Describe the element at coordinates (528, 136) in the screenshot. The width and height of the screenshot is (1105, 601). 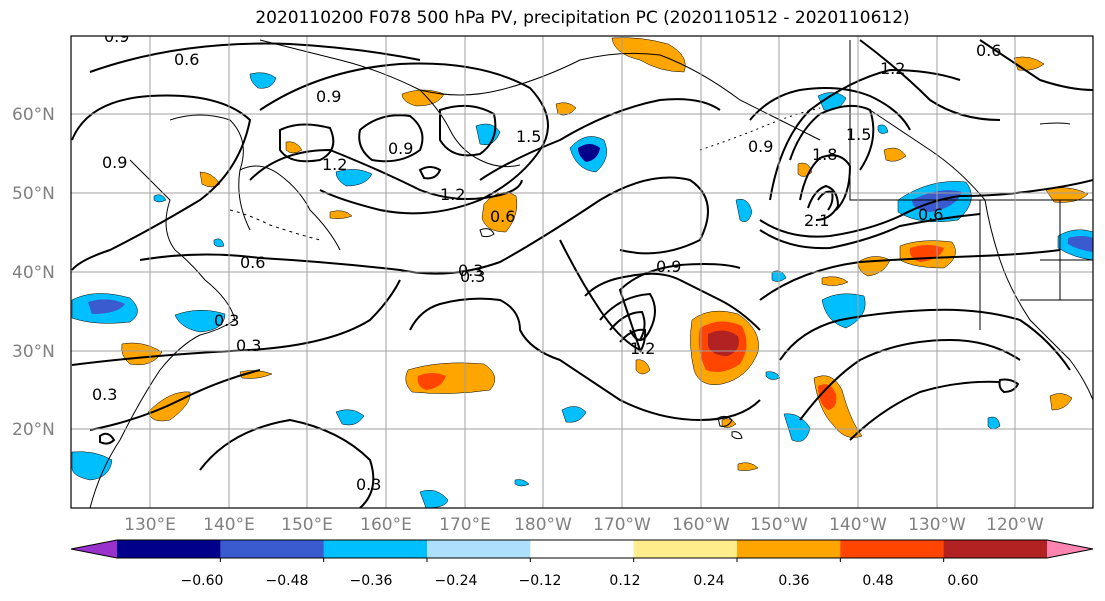
I see `contour-label: 1.5` at that location.